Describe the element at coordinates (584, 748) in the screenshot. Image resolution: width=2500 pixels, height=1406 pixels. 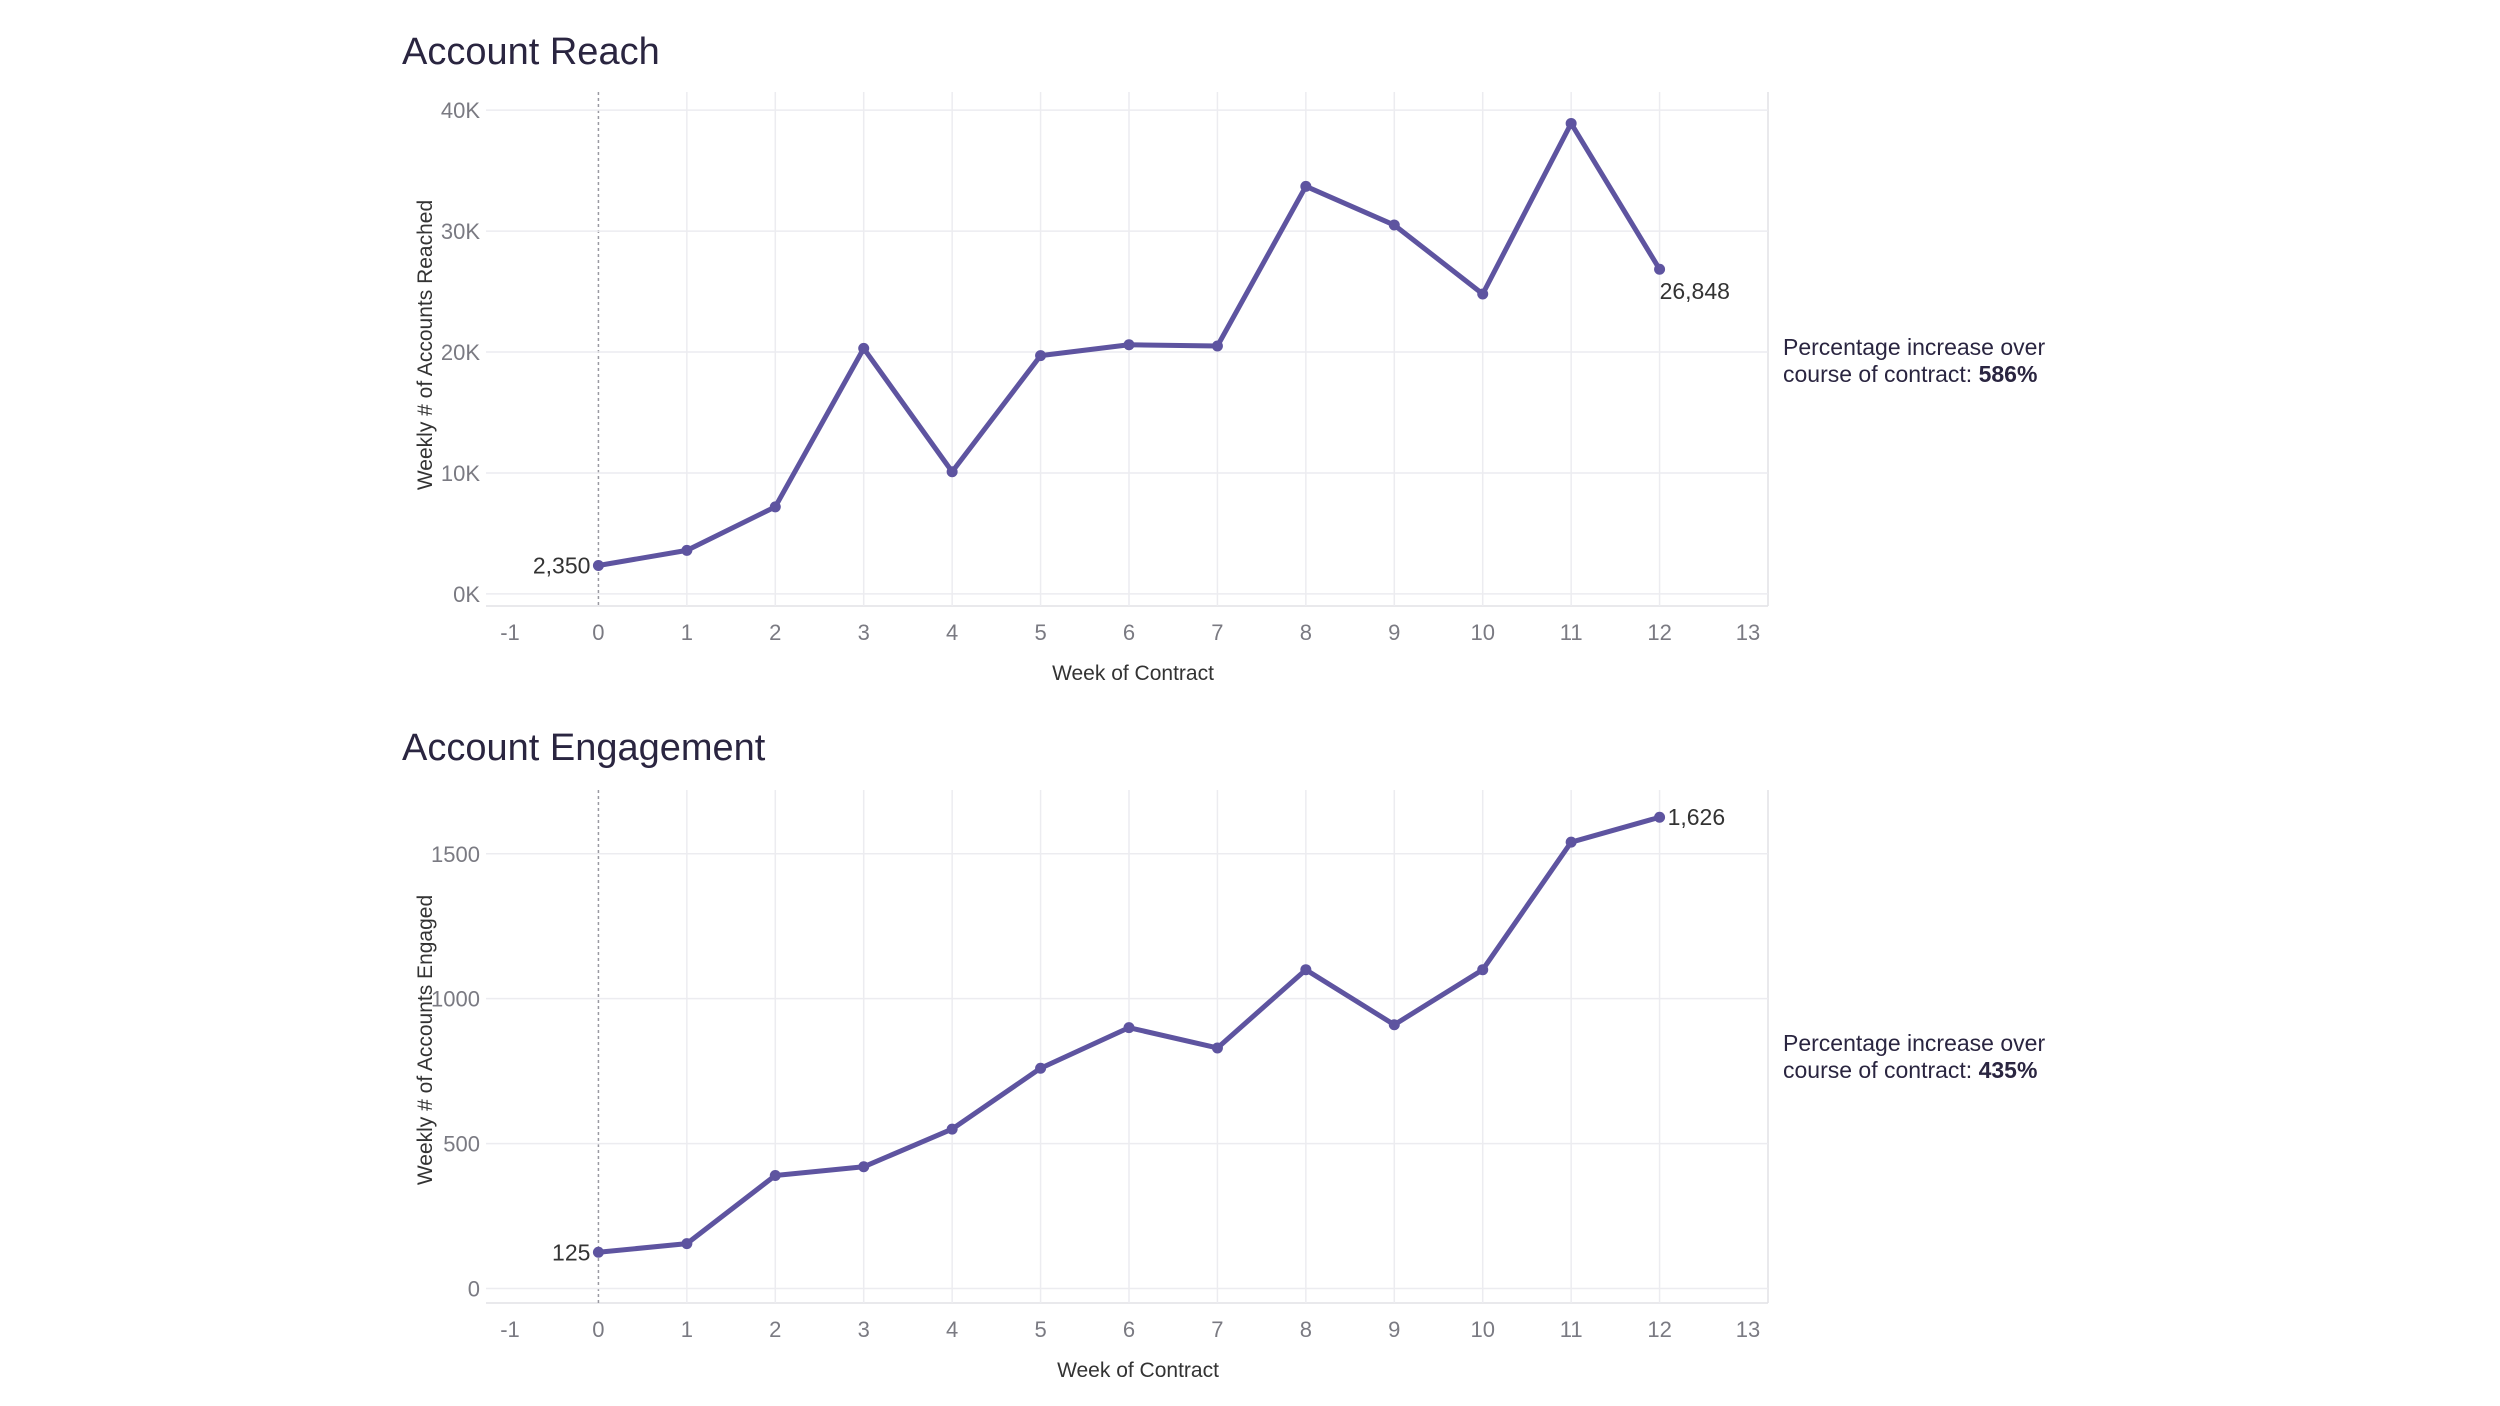
I see `engagement-chart-title: Account Engagement` at that location.